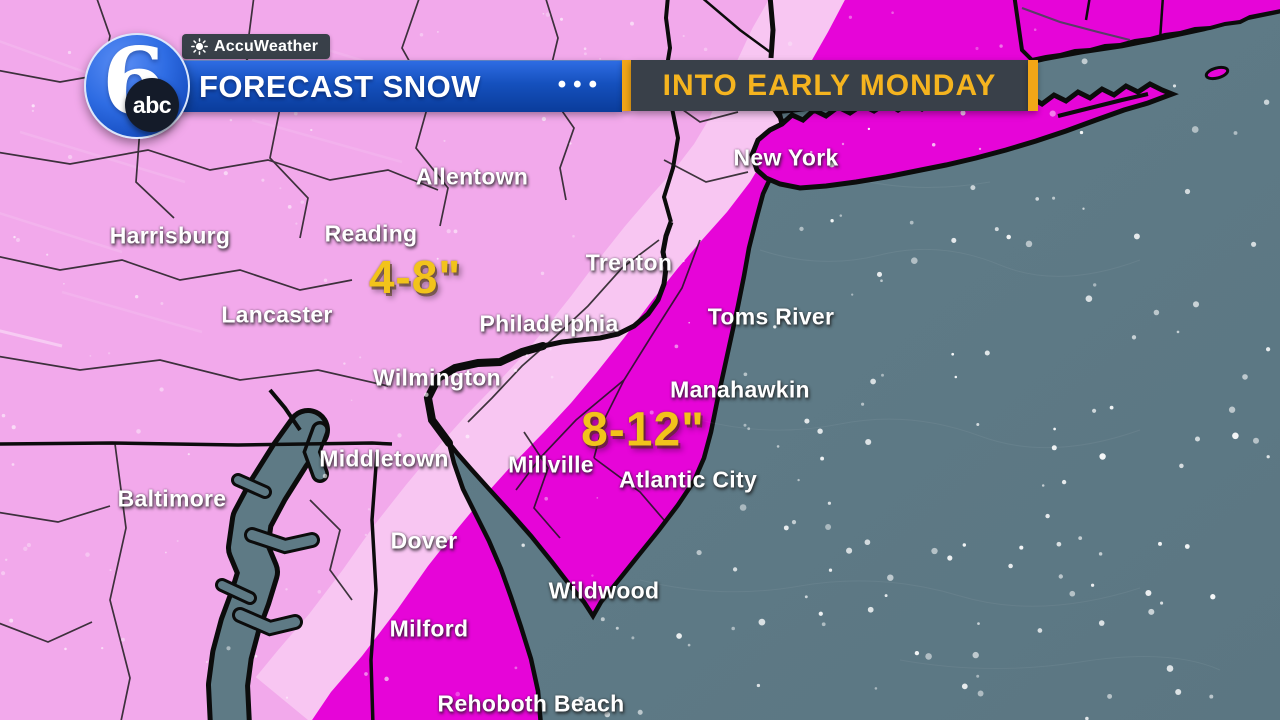 This screenshot has width=1280, height=720. What do you see at coordinates (549, 323) in the screenshot?
I see `city-label-philadelphia: Philadelphia` at bounding box center [549, 323].